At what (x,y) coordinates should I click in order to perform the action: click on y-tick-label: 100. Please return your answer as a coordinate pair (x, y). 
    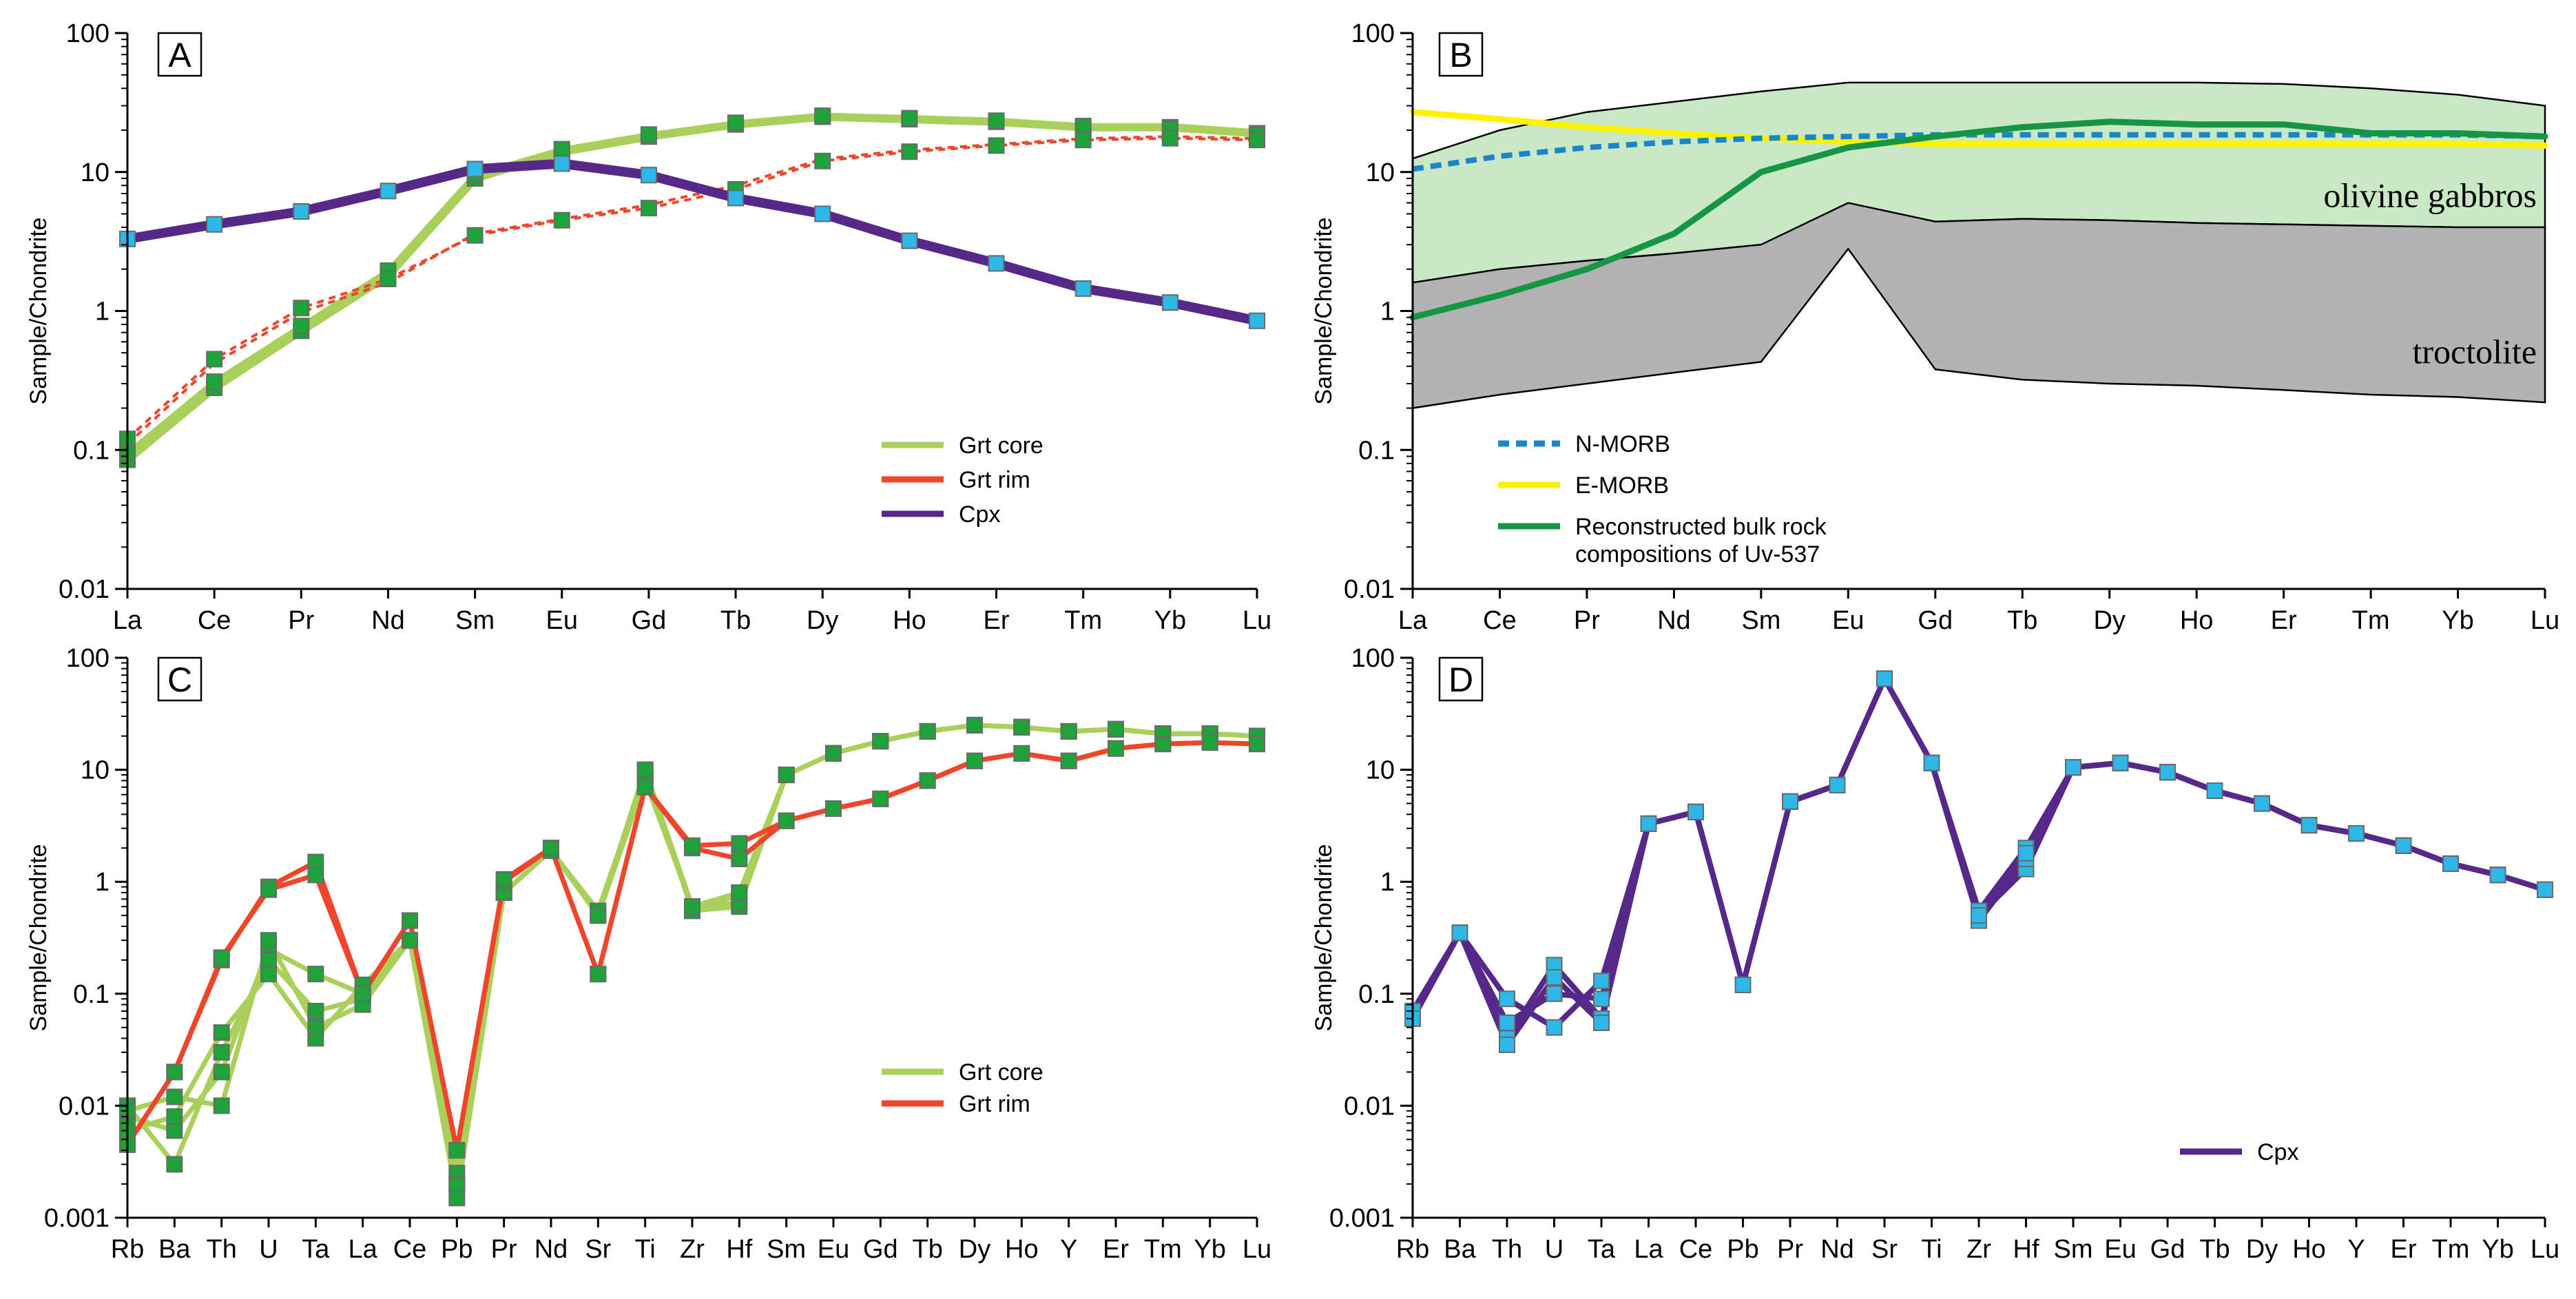
    Looking at the image, I should click on (1373, 659).